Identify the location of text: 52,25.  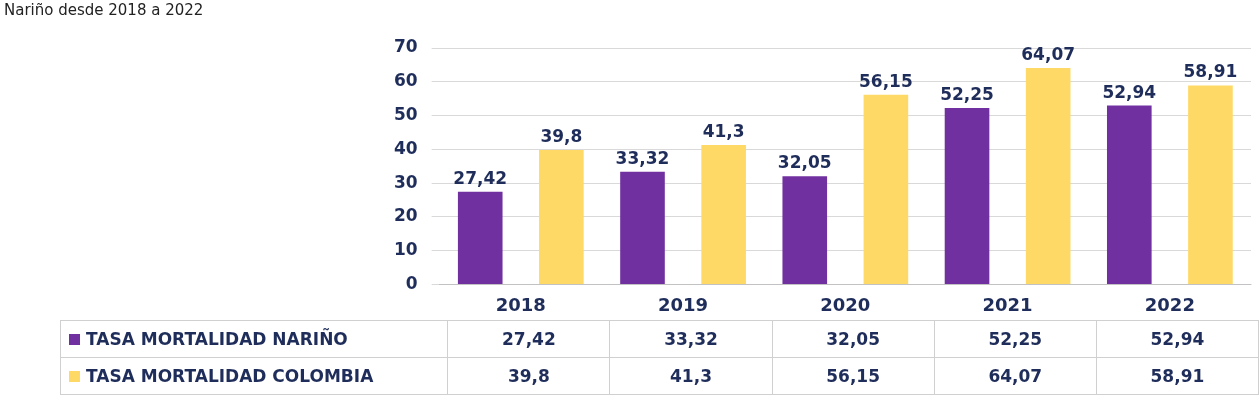
(967, 93).